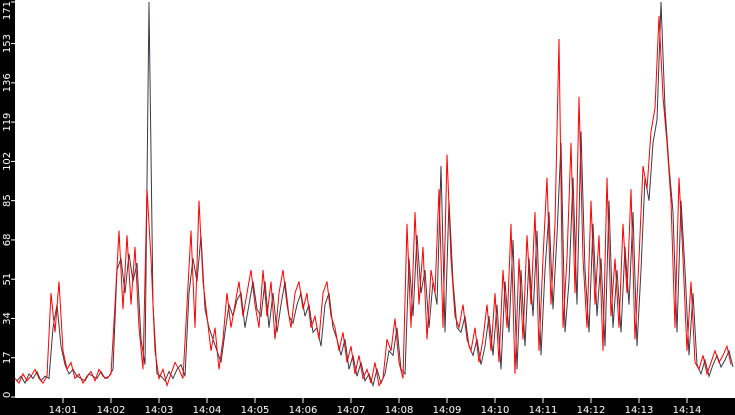 The image size is (735, 415). What do you see at coordinates (7, 10) in the screenshot?
I see `y-tick-label: 171` at bounding box center [7, 10].